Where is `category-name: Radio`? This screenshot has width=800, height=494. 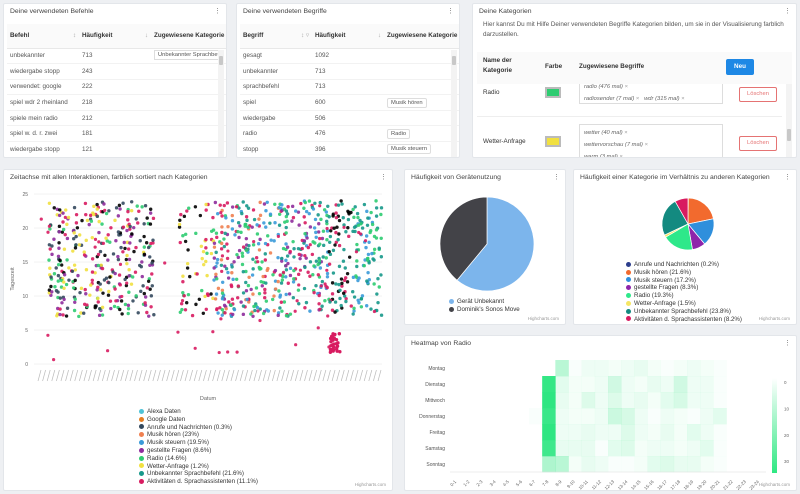 category-name: Radio is located at coordinates (491, 92).